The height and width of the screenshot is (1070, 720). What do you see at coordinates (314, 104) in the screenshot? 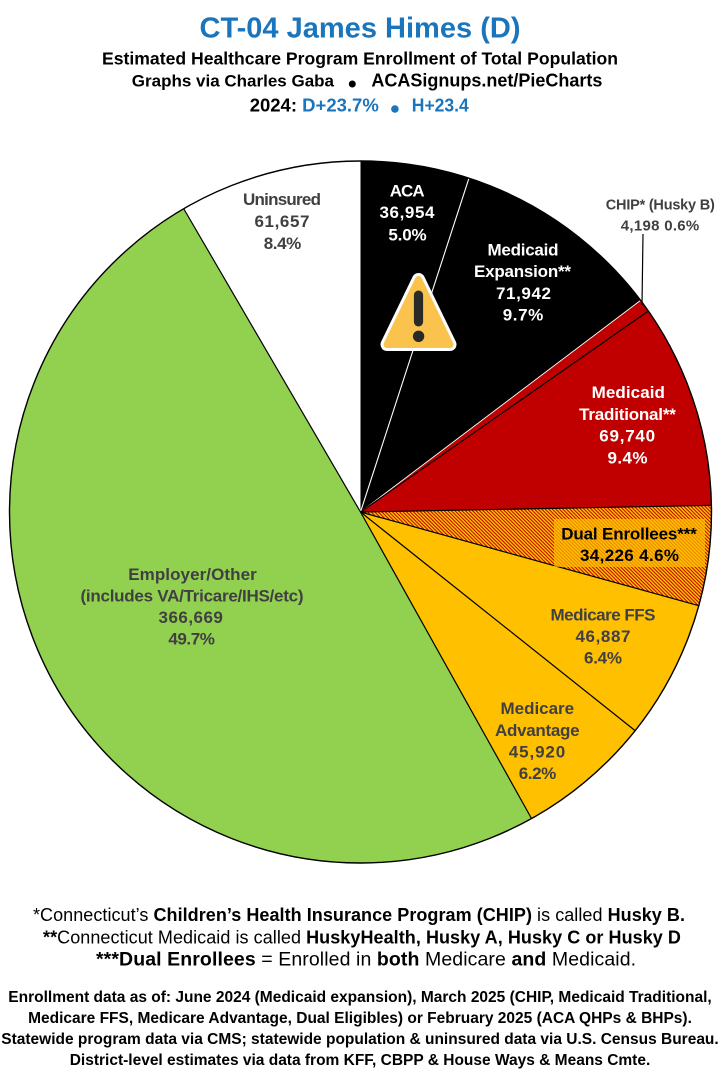
I see `svg-text: 2024: D+23.7%` at bounding box center [314, 104].